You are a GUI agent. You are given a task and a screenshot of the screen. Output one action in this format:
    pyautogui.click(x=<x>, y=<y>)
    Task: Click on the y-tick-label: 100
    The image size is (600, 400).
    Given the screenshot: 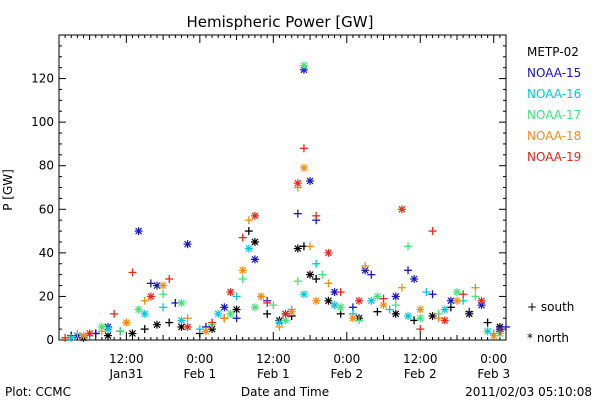 What is the action you would take?
    pyautogui.click(x=42, y=122)
    